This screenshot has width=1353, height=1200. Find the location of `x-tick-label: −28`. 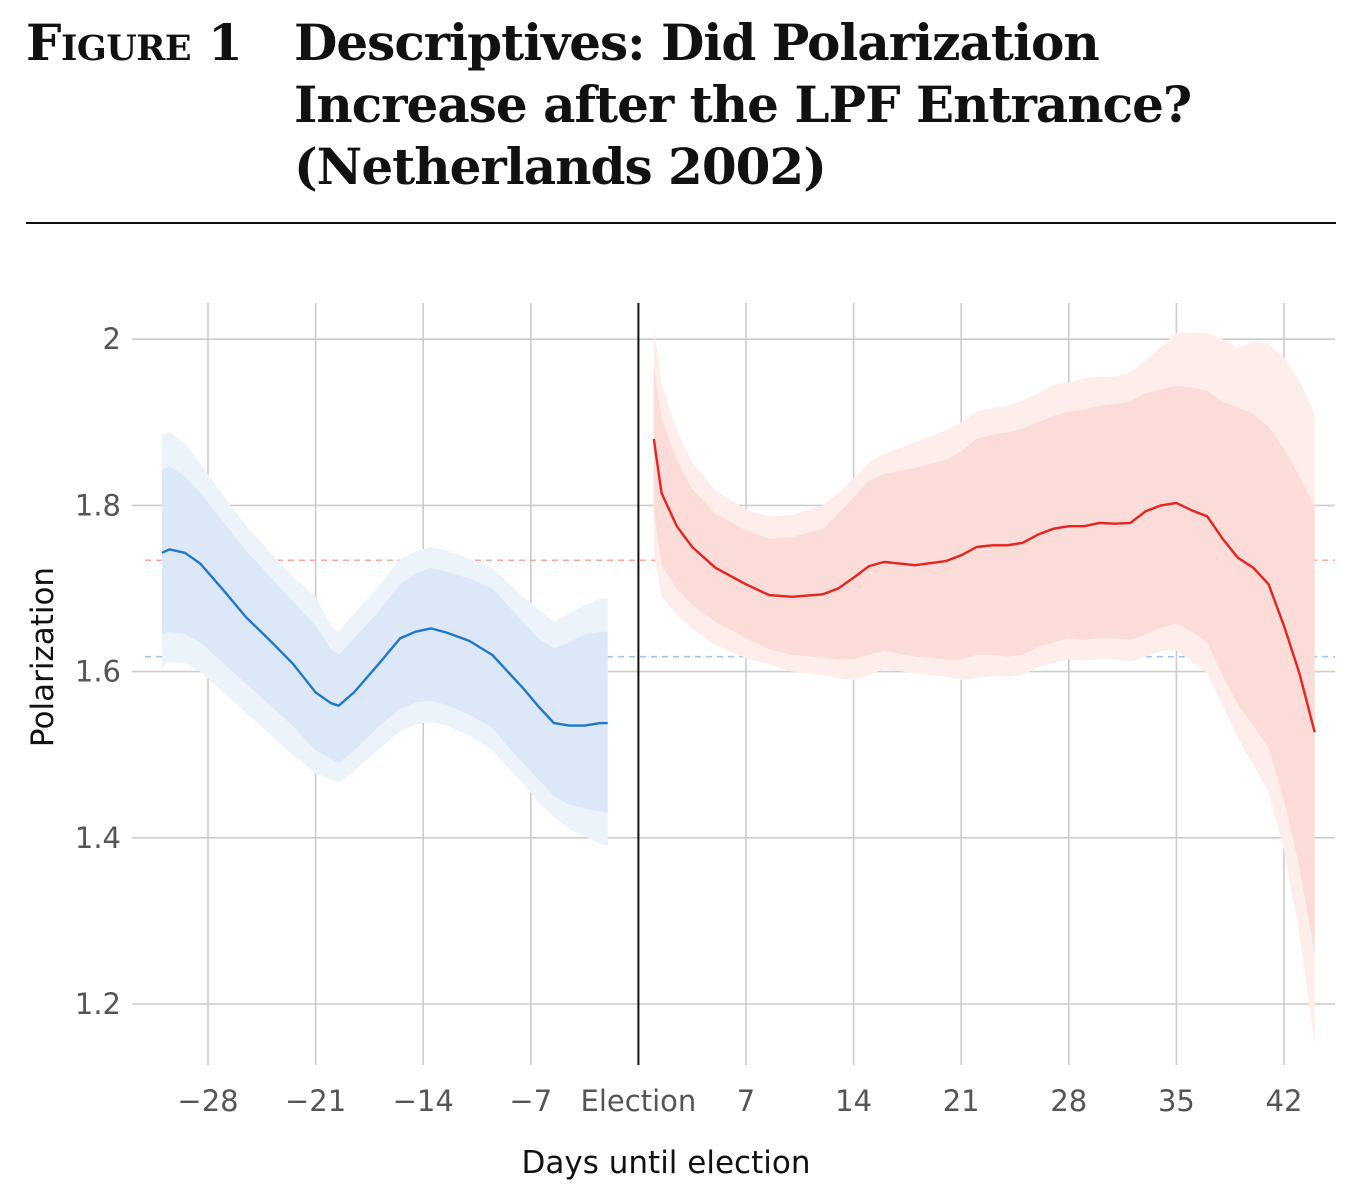

x-tick-label: −28 is located at coordinates (207, 1101).